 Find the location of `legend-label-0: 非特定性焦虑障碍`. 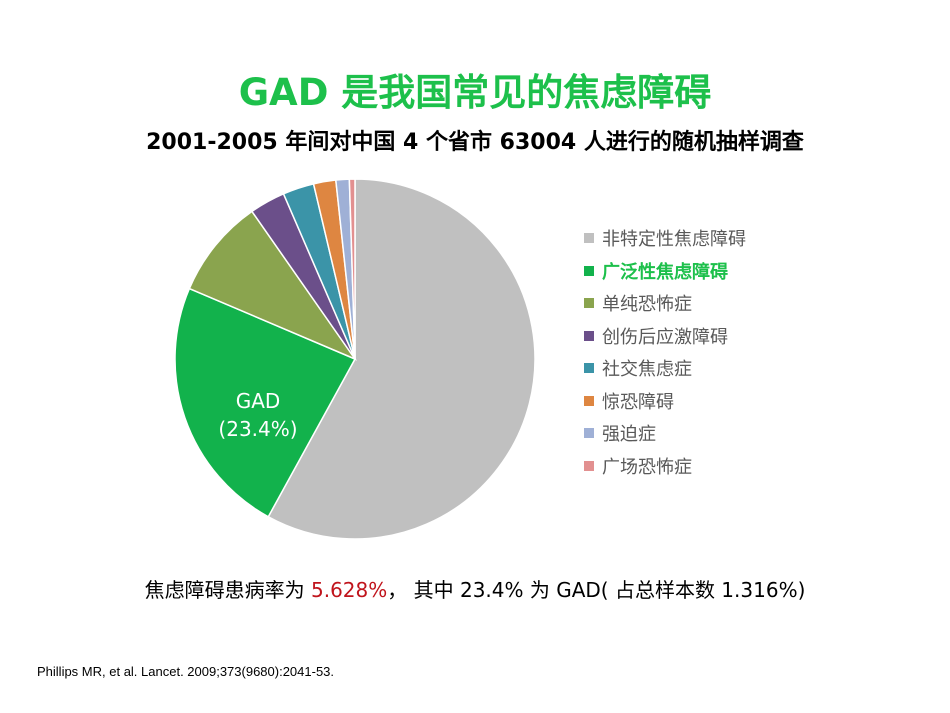

legend-label-0: 非特定性焦虑障碍 is located at coordinates (674, 240).